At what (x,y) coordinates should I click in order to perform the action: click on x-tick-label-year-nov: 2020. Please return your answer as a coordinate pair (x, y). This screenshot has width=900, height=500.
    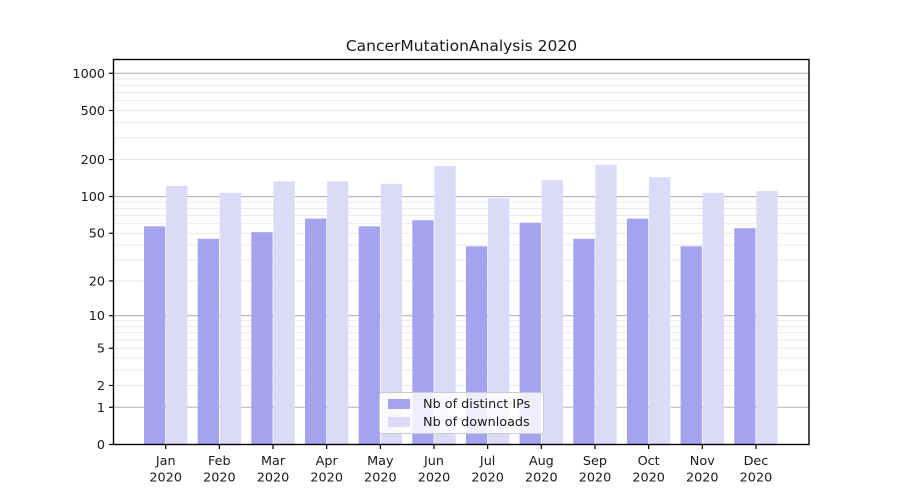
    Looking at the image, I should click on (702, 478).